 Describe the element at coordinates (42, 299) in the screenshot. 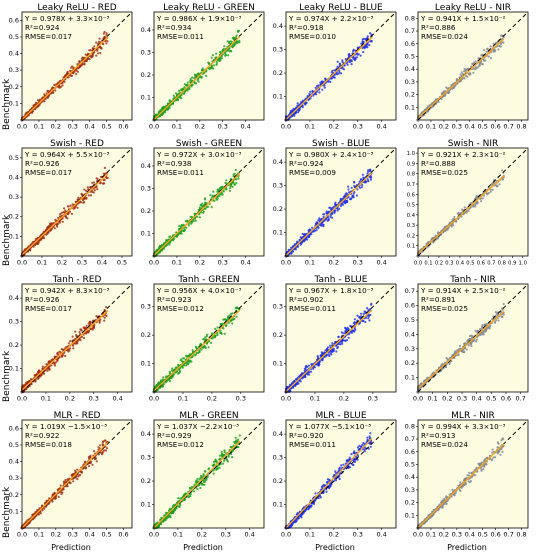

I see `r2-label: R²=0.926` at that location.